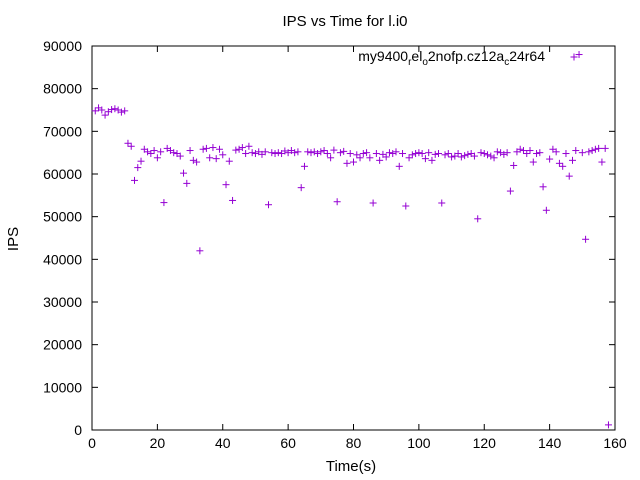 The width and height of the screenshot is (640, 480). Describe the element at coordinates (351, 466) in the screenshot. I see `x-axis-title: Time(s)` at that location.